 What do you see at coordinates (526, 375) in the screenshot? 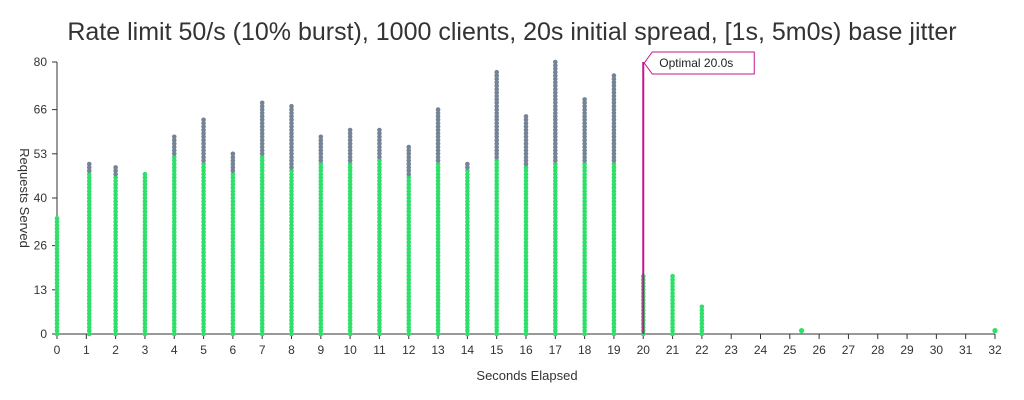
I see `x-axis-label: Seconds Elapsed` at bounding box center [526, 375].